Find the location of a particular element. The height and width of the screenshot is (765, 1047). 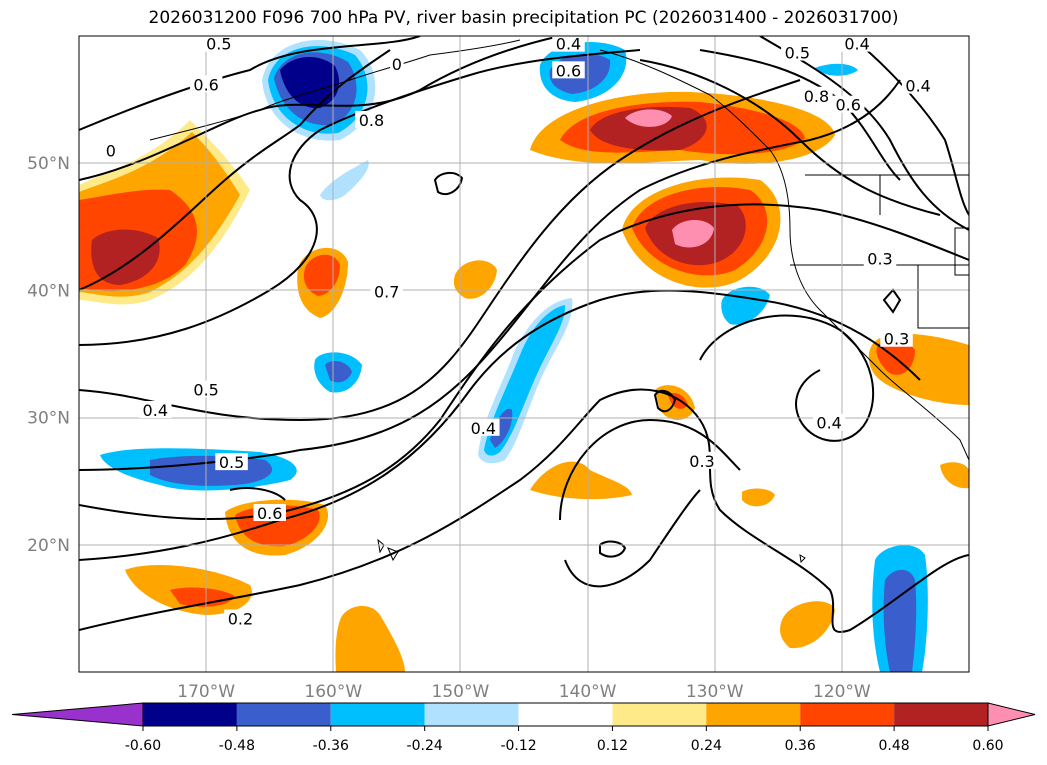

lat-tick-label: 30°N is located at coordinates (48, 419).